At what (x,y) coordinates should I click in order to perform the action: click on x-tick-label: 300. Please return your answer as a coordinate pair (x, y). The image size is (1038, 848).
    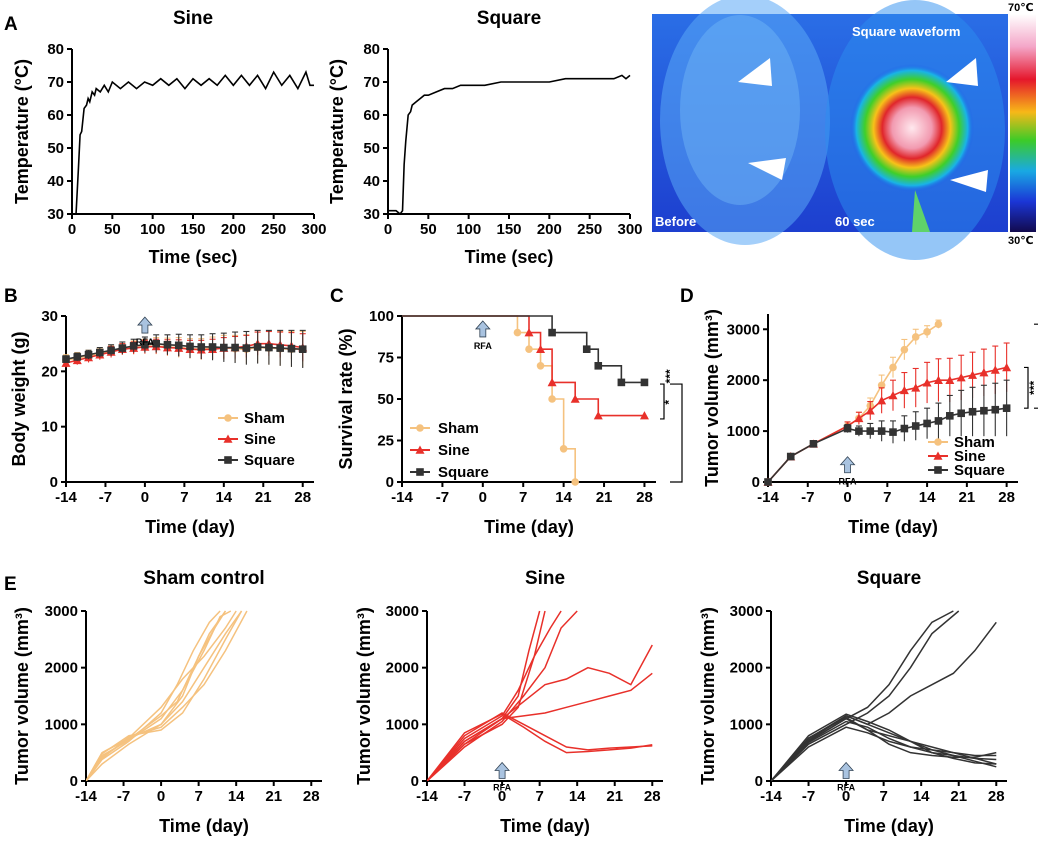
    Looking at the image, I should click on (629, 229).